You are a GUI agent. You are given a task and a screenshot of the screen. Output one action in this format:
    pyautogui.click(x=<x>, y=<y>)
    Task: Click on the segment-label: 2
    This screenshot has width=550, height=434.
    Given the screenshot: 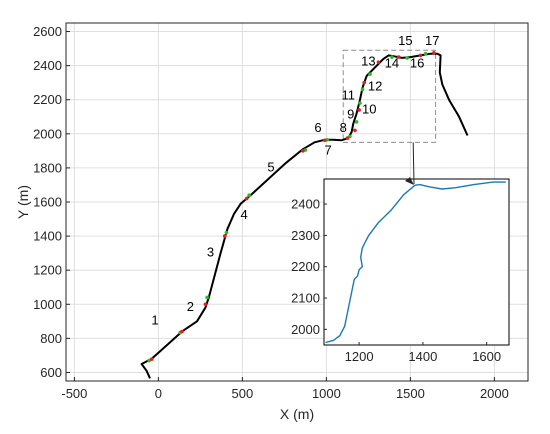 What is the action you would take?
    pyautogui.click(x=190, y=306)
    